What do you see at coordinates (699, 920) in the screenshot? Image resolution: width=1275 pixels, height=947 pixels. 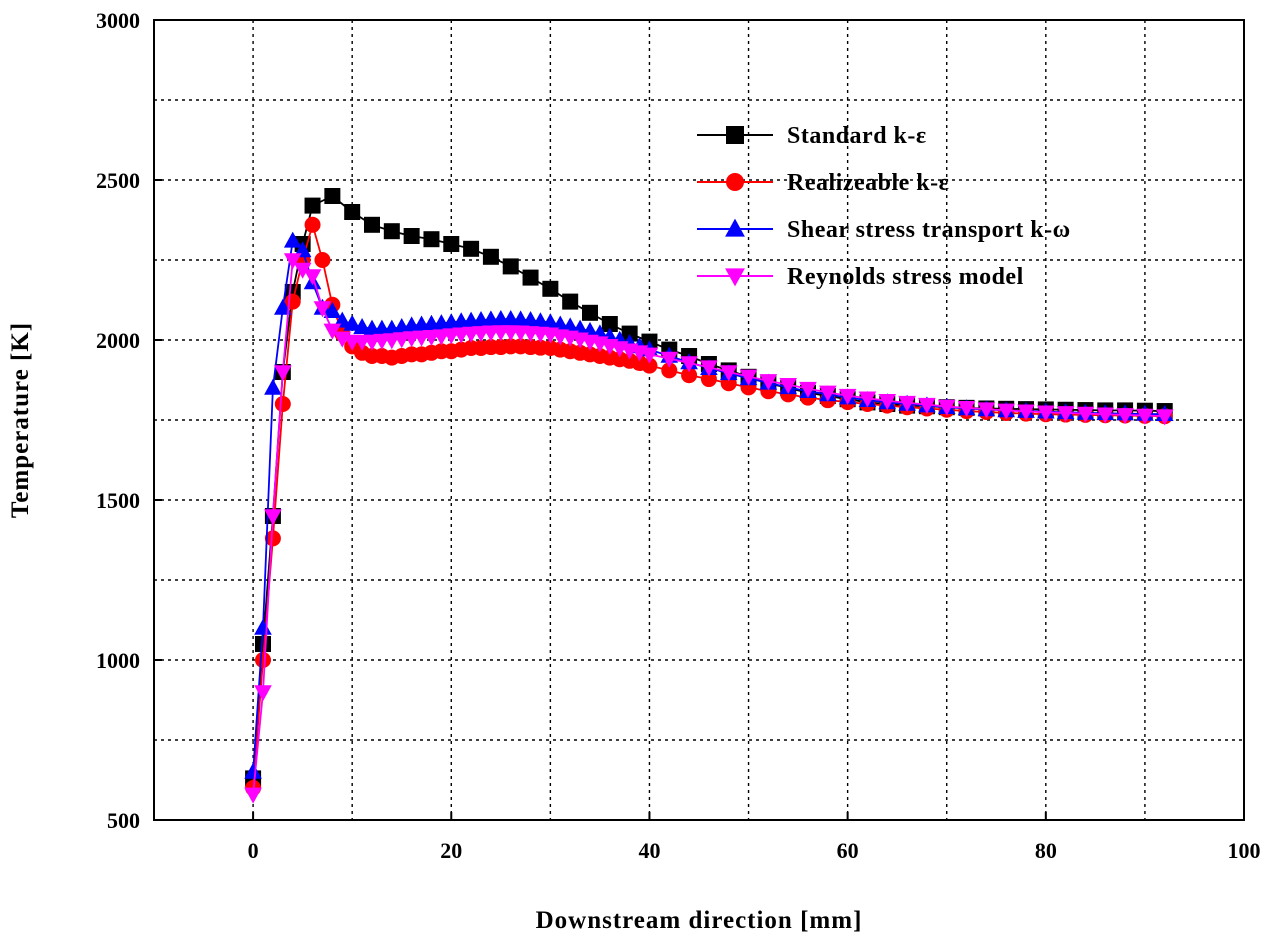 I see `x-axis-label: Downstream direction [mm]` at bounding box center [699, 920].